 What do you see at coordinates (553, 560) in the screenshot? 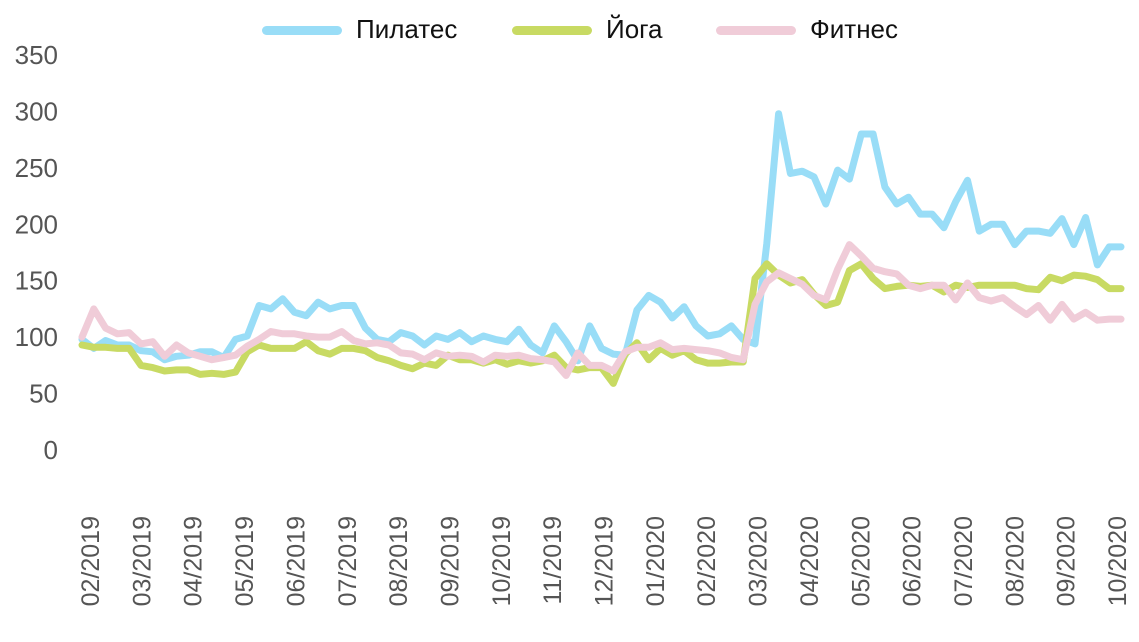
I see `x-tick-label: 11/2019` at bounding box center [553, 560].